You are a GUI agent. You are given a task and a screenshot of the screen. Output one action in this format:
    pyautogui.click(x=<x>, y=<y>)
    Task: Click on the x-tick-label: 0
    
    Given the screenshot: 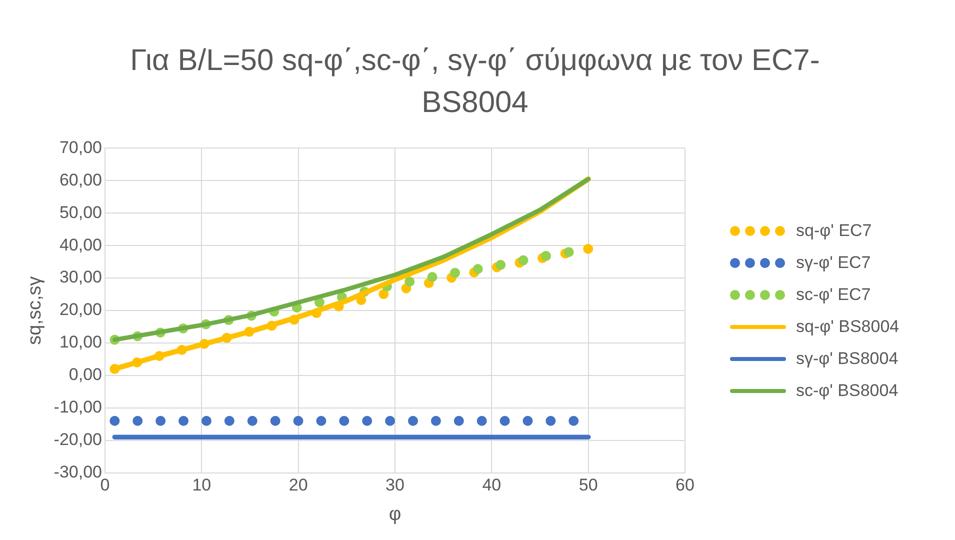 What is the action you would take?
    pyautogui.click(x=105, y=485)
    